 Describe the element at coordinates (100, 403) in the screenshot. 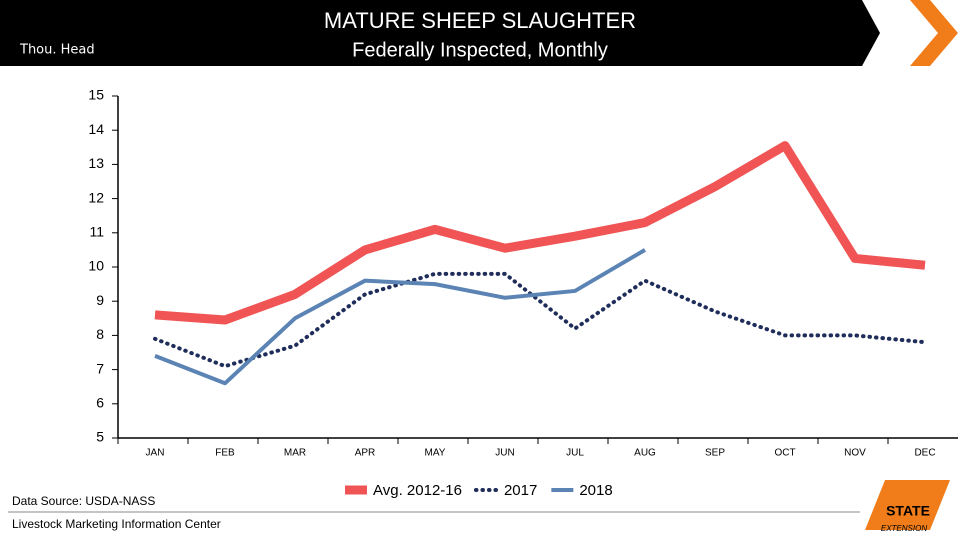

I see `y-tick-label: 6` at that location.